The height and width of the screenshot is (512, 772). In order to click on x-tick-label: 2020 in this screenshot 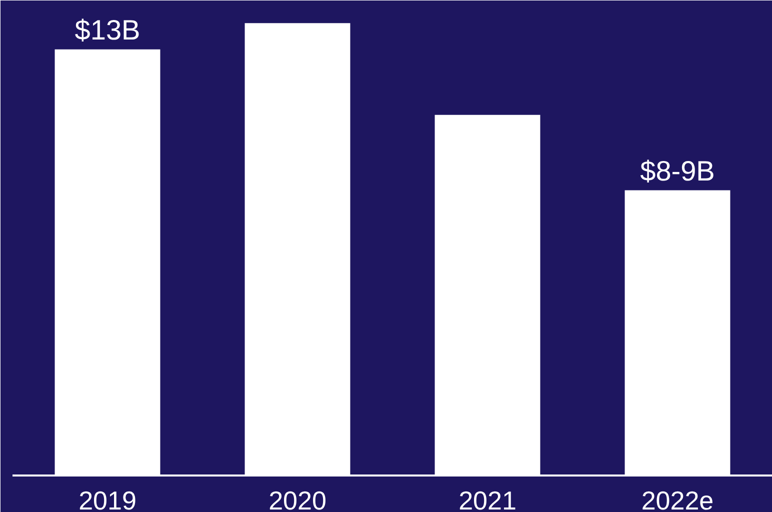, I will do `click(297, 499)`.